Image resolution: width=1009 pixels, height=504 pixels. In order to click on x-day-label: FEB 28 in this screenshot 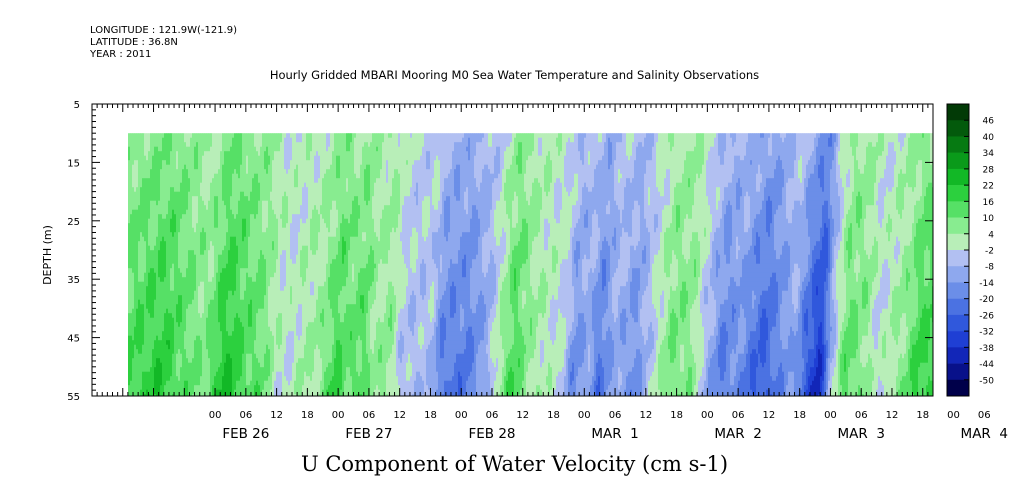, I will do `click(491, 434)`.